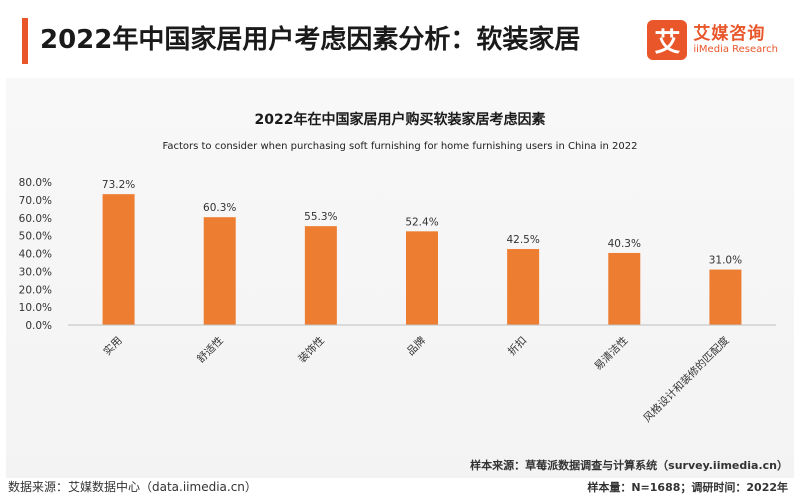 Image resolution: width=800 pixels, height=499 pixels. What do you see at coordinates (416, 346) in the screenshot?
I see `x-tick-label: 品牌` at bounding box center [416, 346].